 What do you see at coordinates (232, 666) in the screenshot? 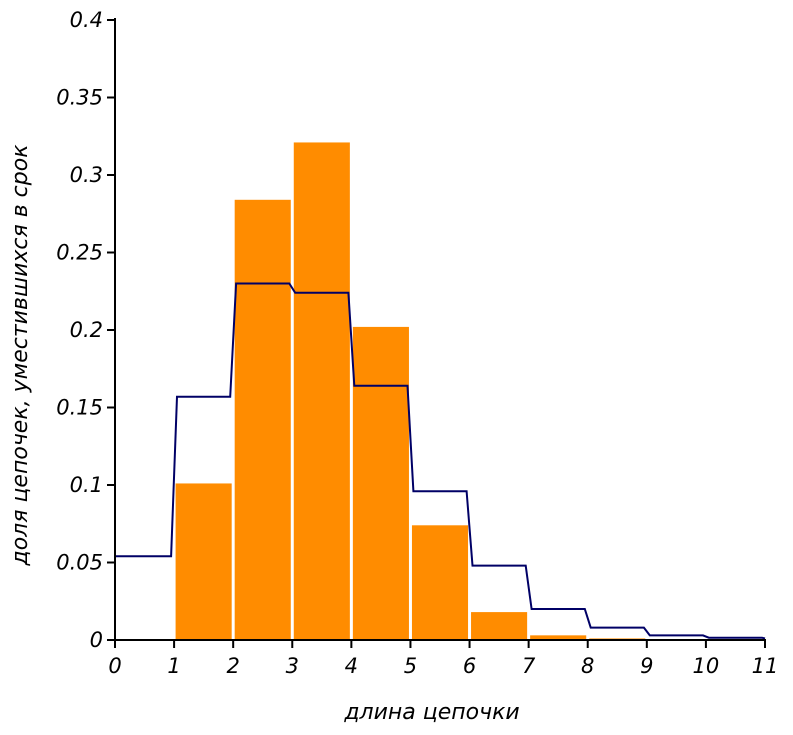
I see `x-tick-label: 2` at bounding box center [232, 666].